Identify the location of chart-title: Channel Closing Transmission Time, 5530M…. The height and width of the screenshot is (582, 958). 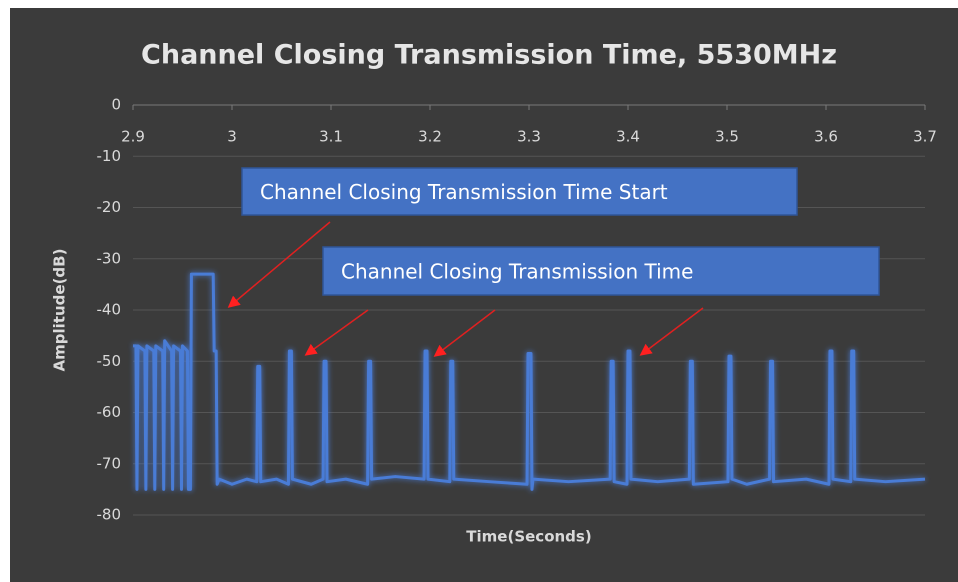
(489, 55).